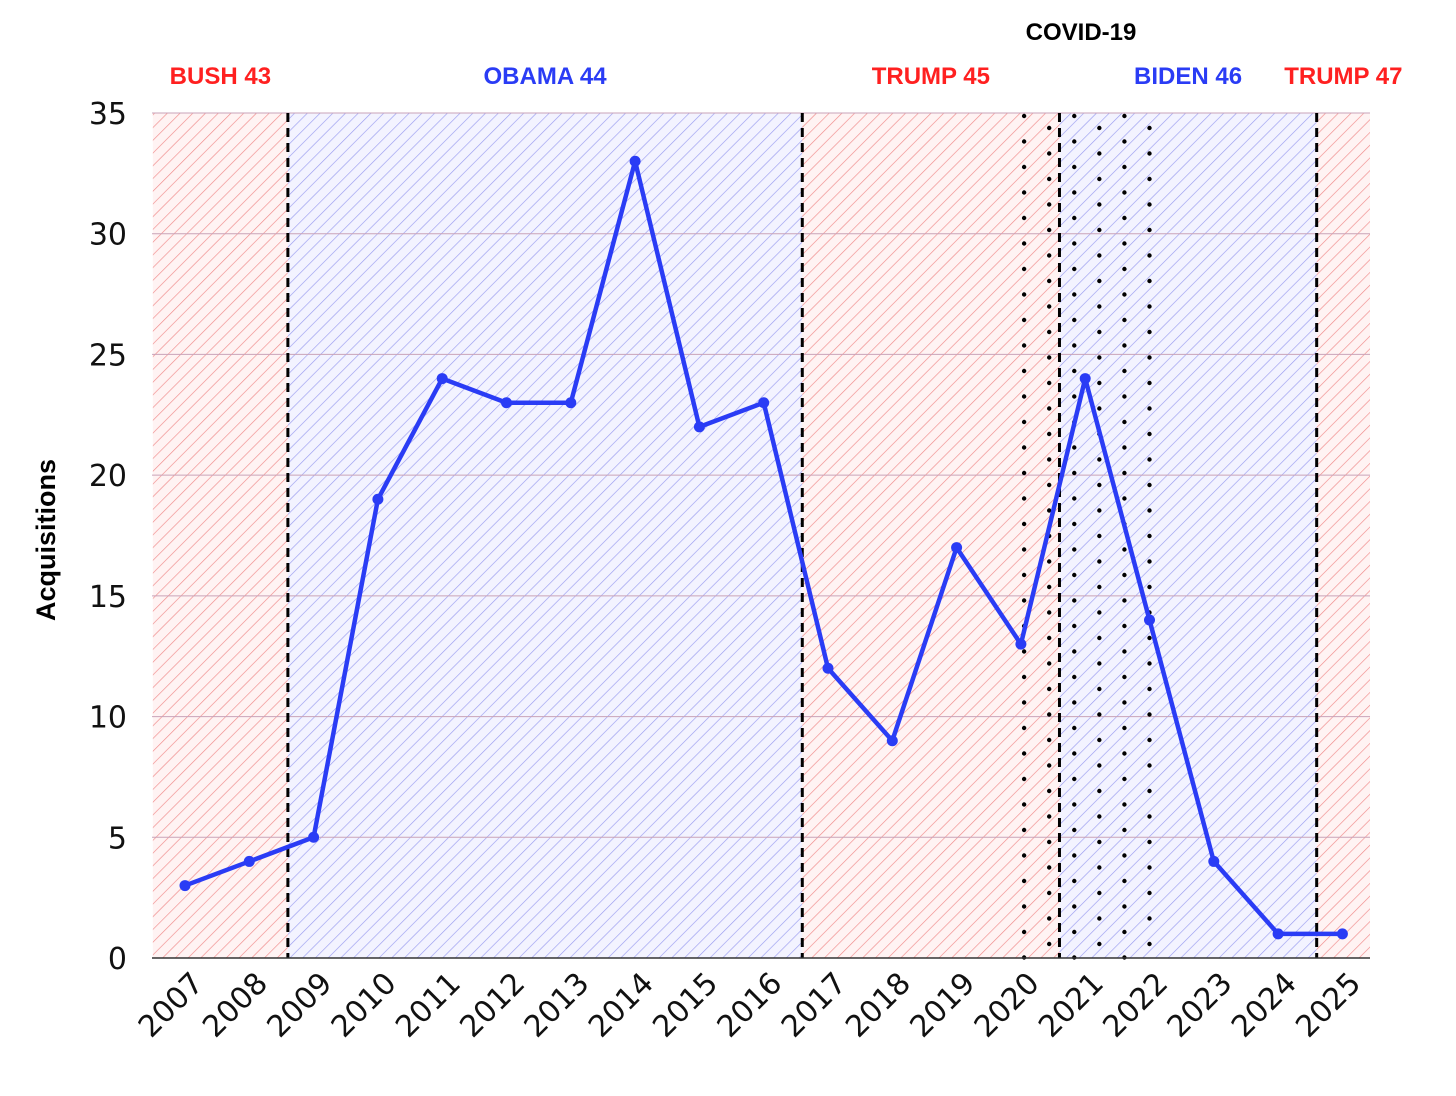 Image resolution: width=1456 pixels, height=1096 pixels. What do you see at coordinates (1343, 76) in the screenshot?
I see `era-label-4: TRUMP 47` at bounding box center [1343, 76].